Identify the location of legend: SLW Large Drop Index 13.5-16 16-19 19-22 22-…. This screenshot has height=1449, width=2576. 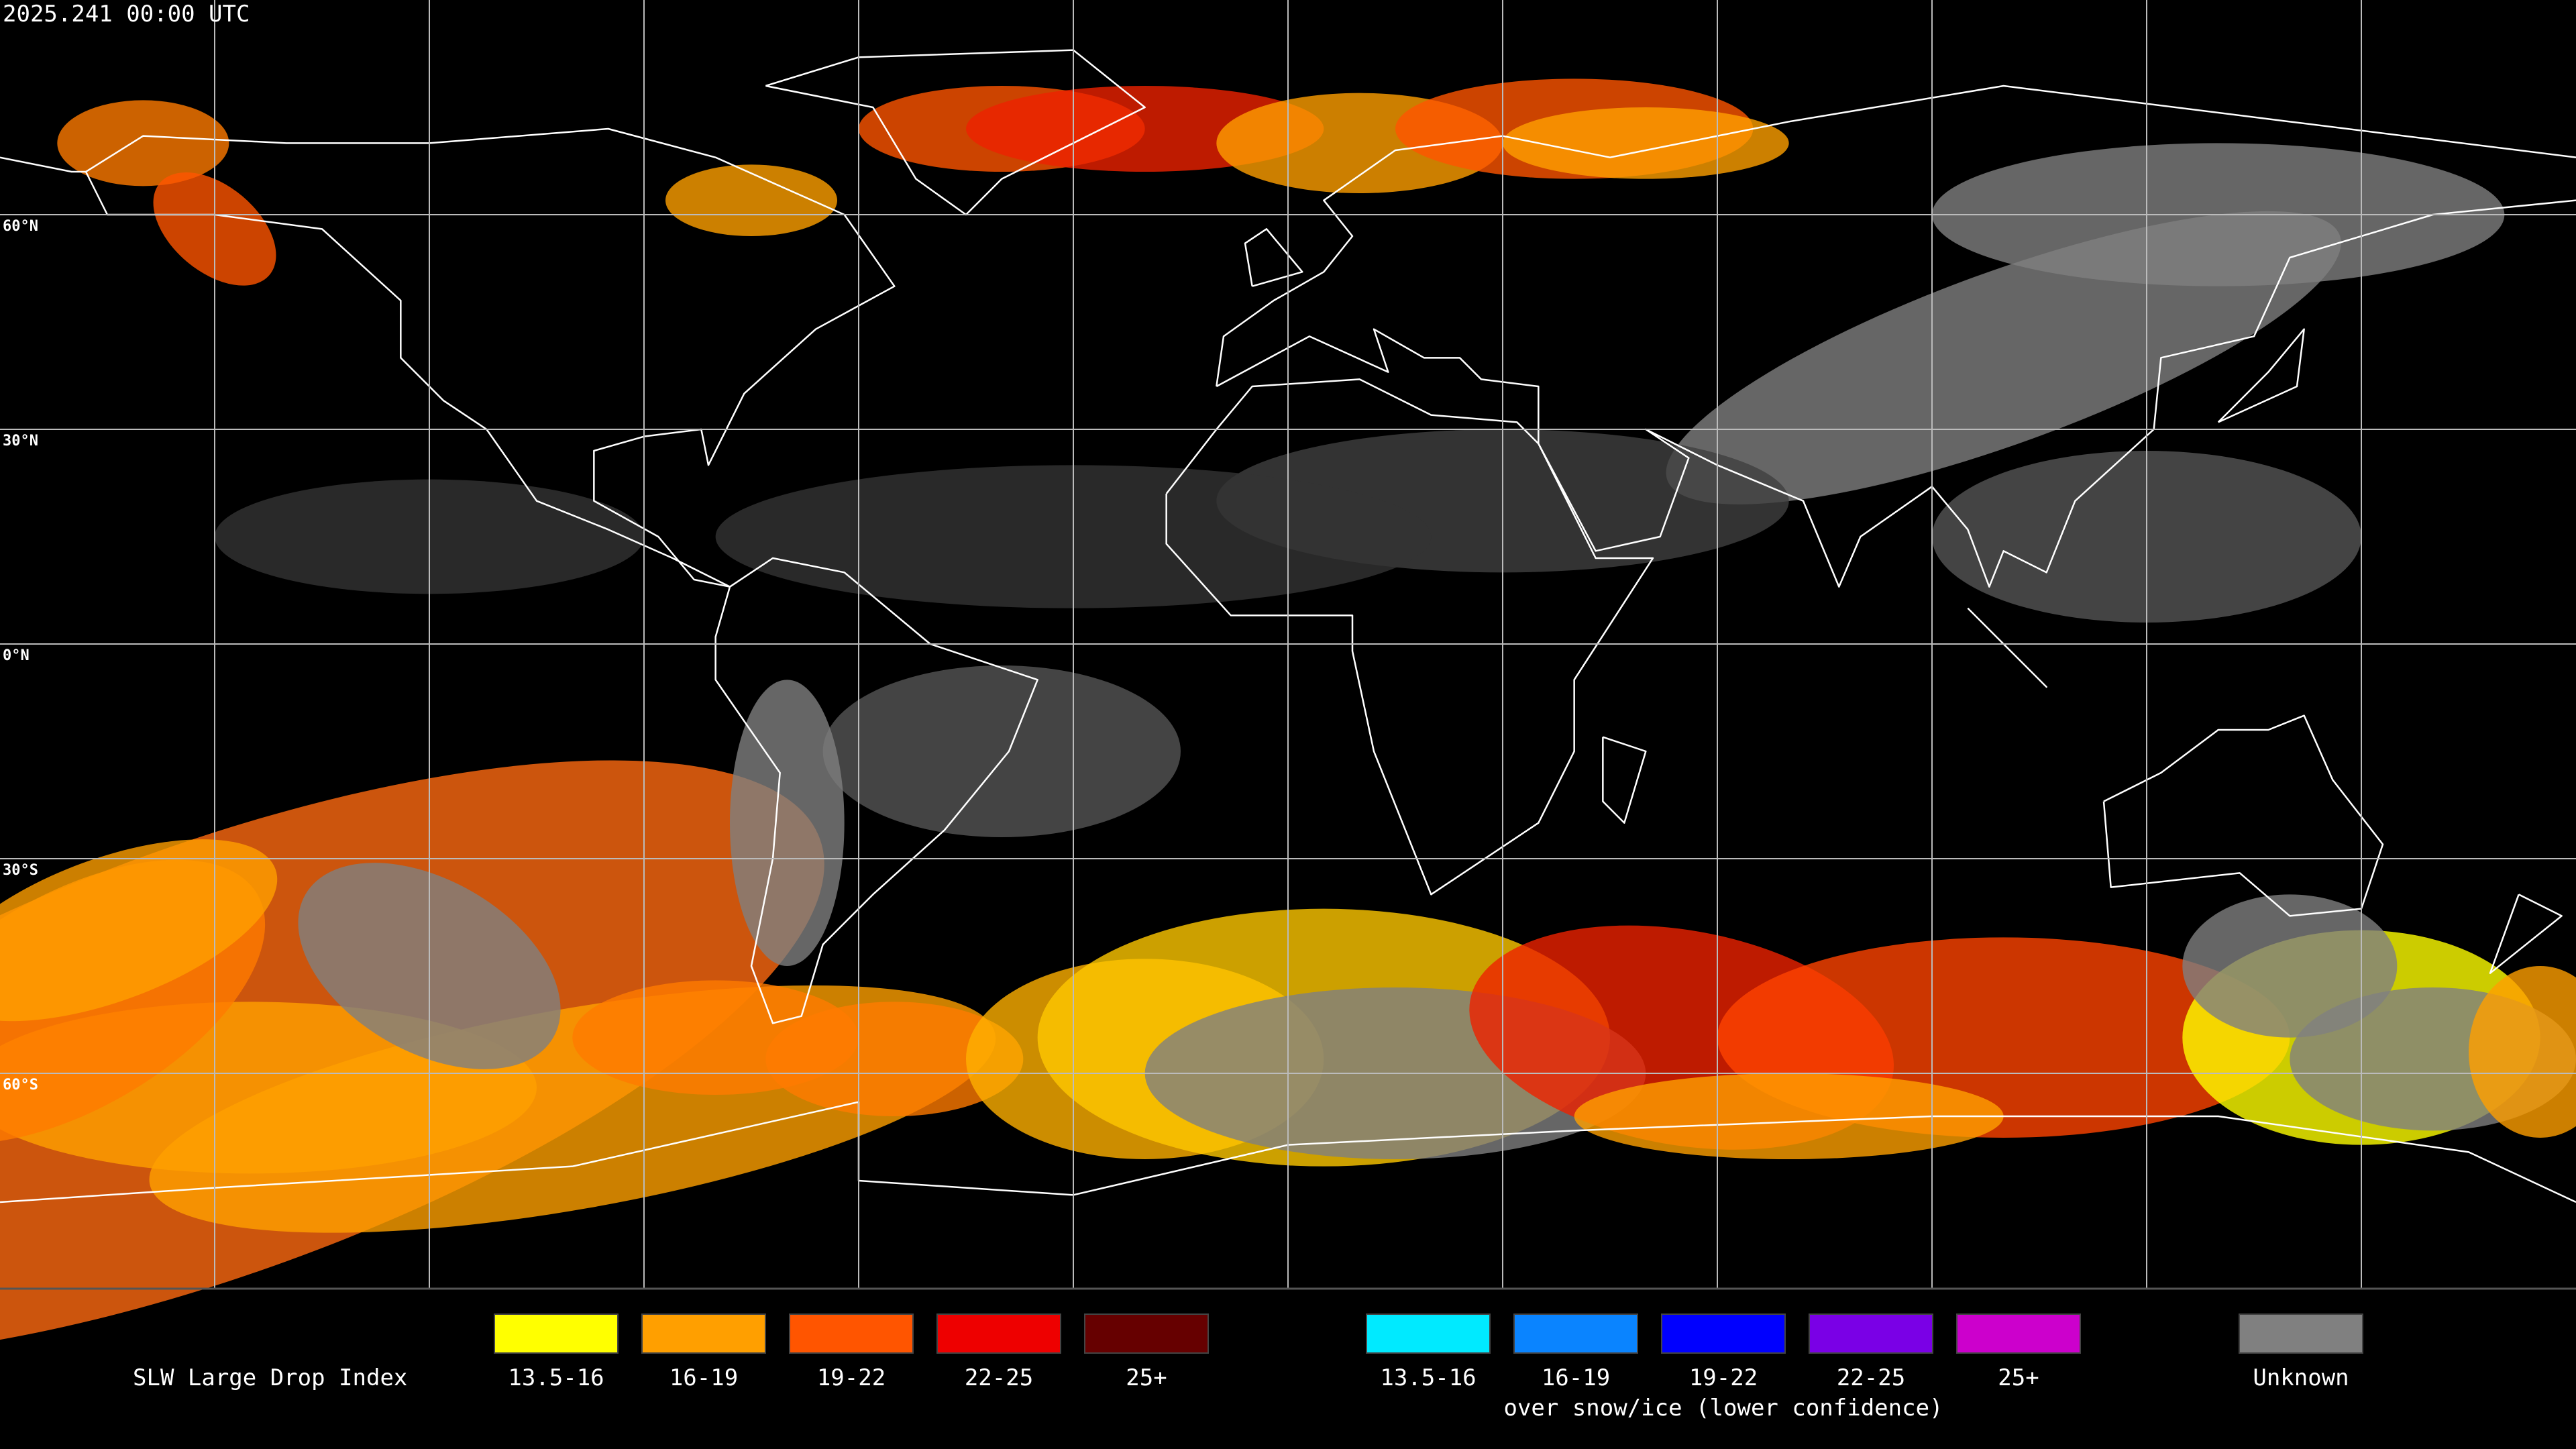
(1248, 1367).